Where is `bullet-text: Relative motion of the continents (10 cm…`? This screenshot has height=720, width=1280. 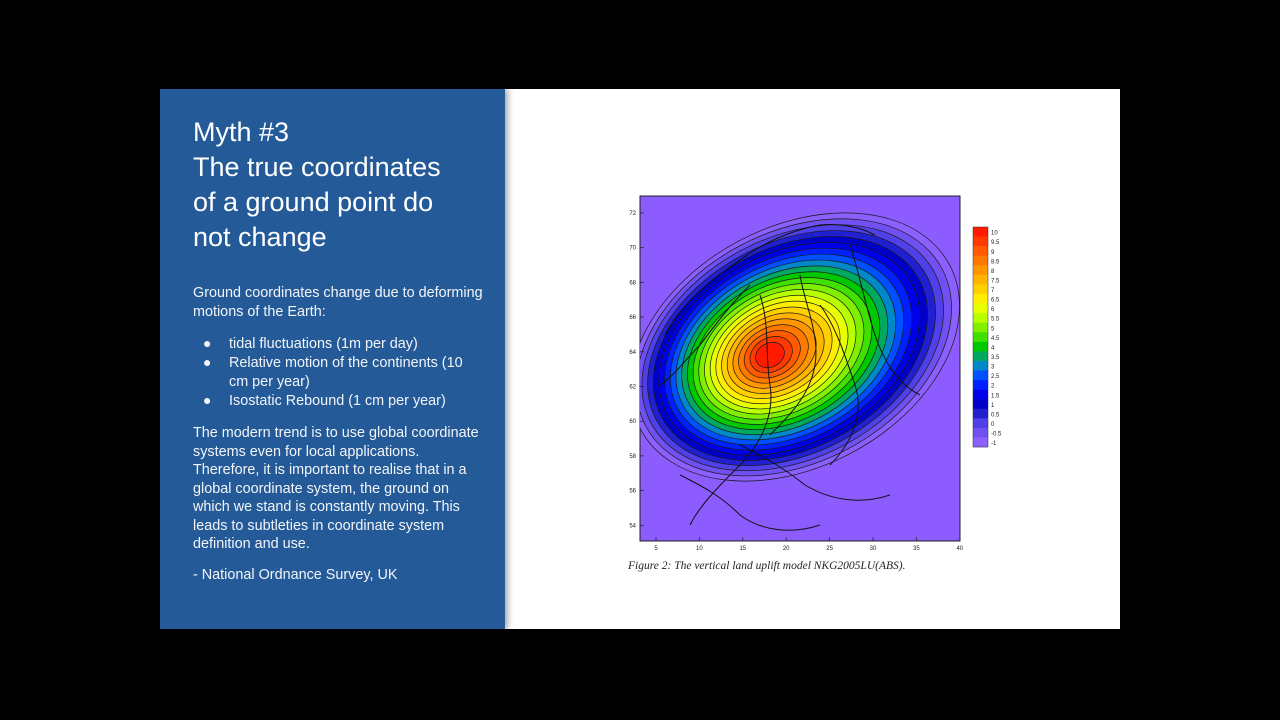
bullet-text: Relative motion of the continents (10 cm… is located at coordinates (346, 372).